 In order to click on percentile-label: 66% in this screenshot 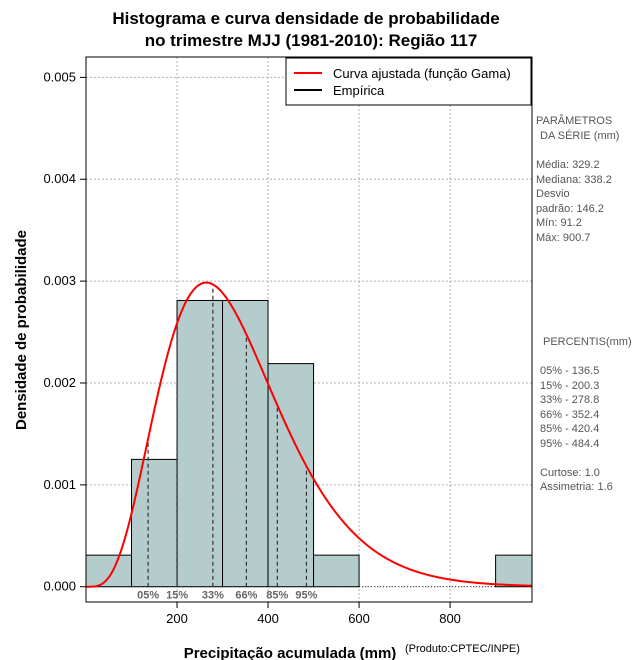, I will do `click(246, 596)`.